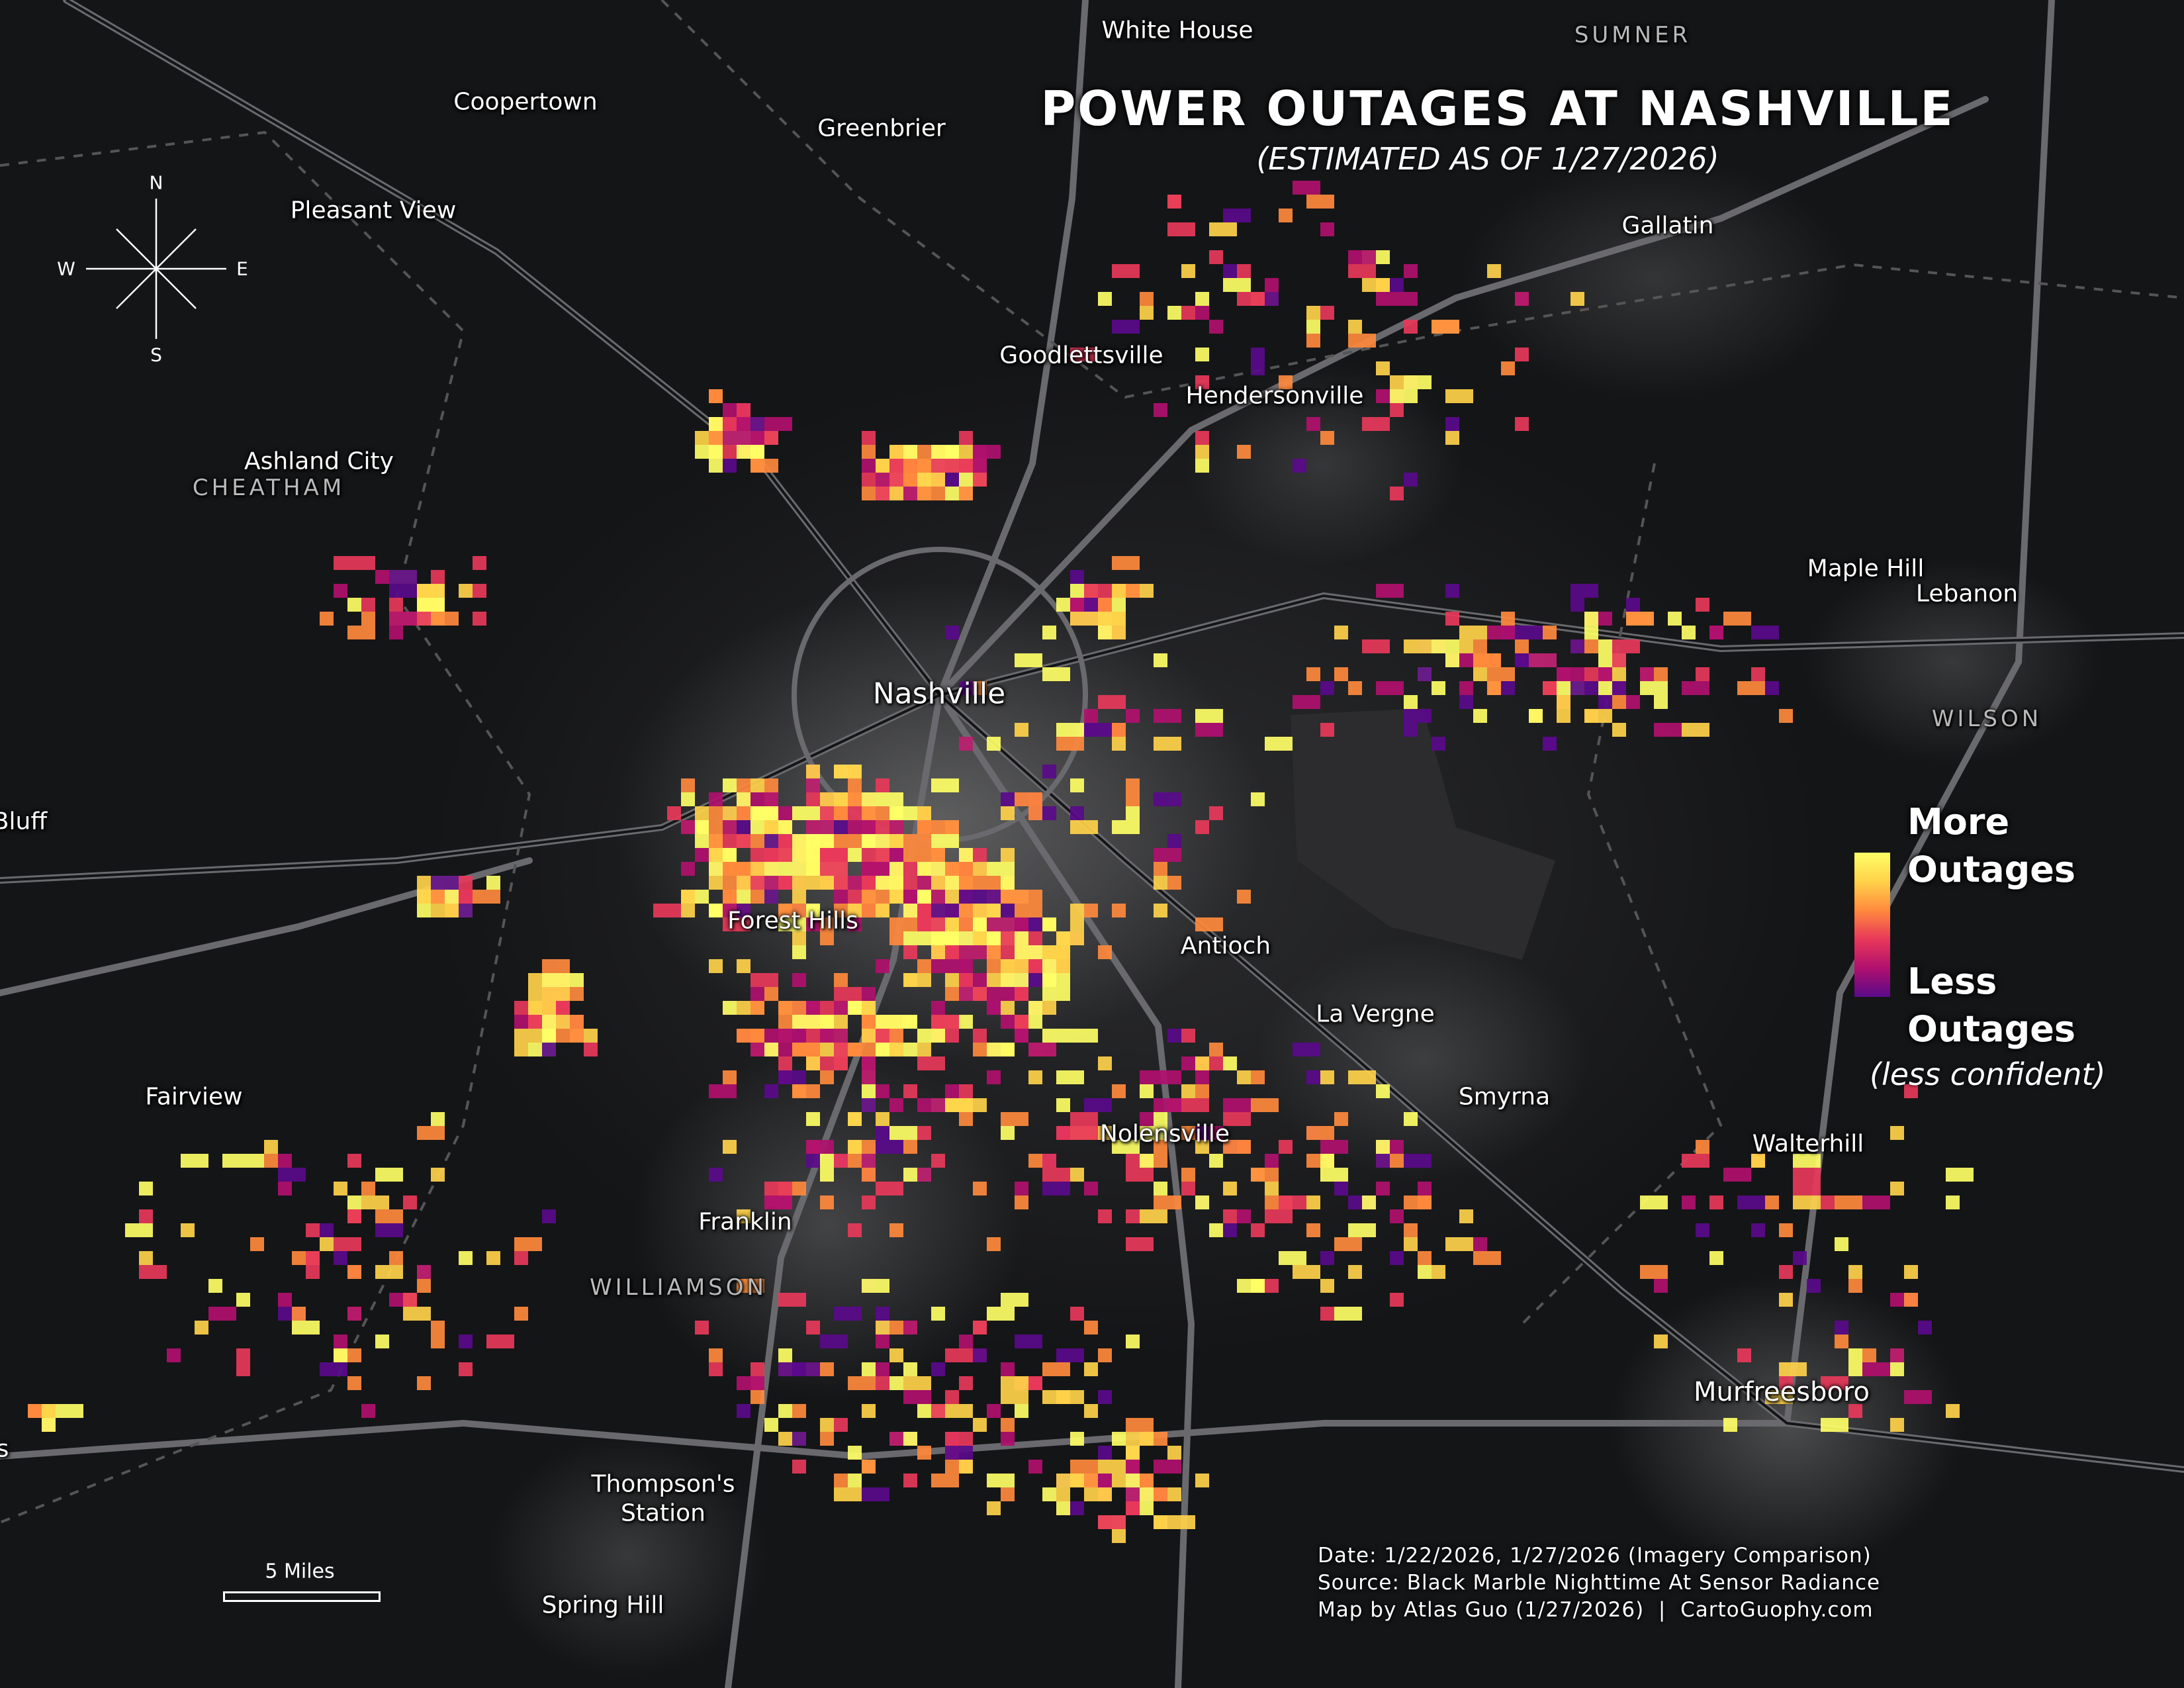 The height and width of the screenshot is (1688, 2184). What do you see at coordinates (156, 355) in the screenshot?
I see `compass-south-label: S` at bounding box center [156, 355].